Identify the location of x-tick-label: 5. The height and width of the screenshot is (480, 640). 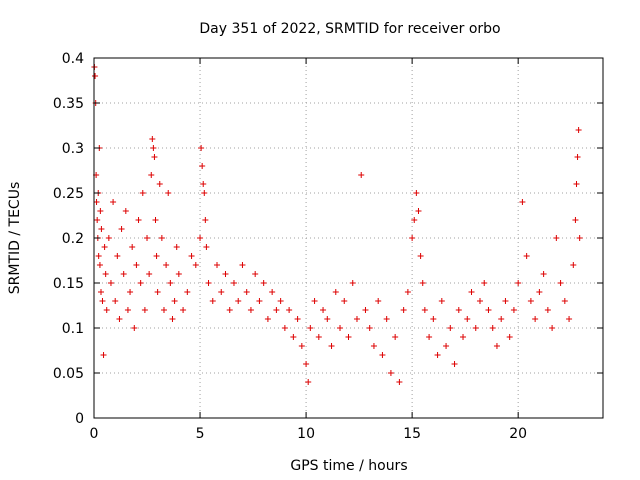
(200, 434).